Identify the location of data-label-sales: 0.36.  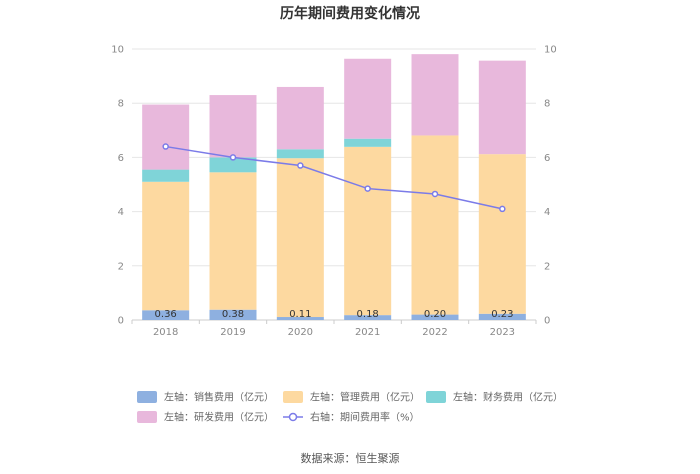
(166, 314).